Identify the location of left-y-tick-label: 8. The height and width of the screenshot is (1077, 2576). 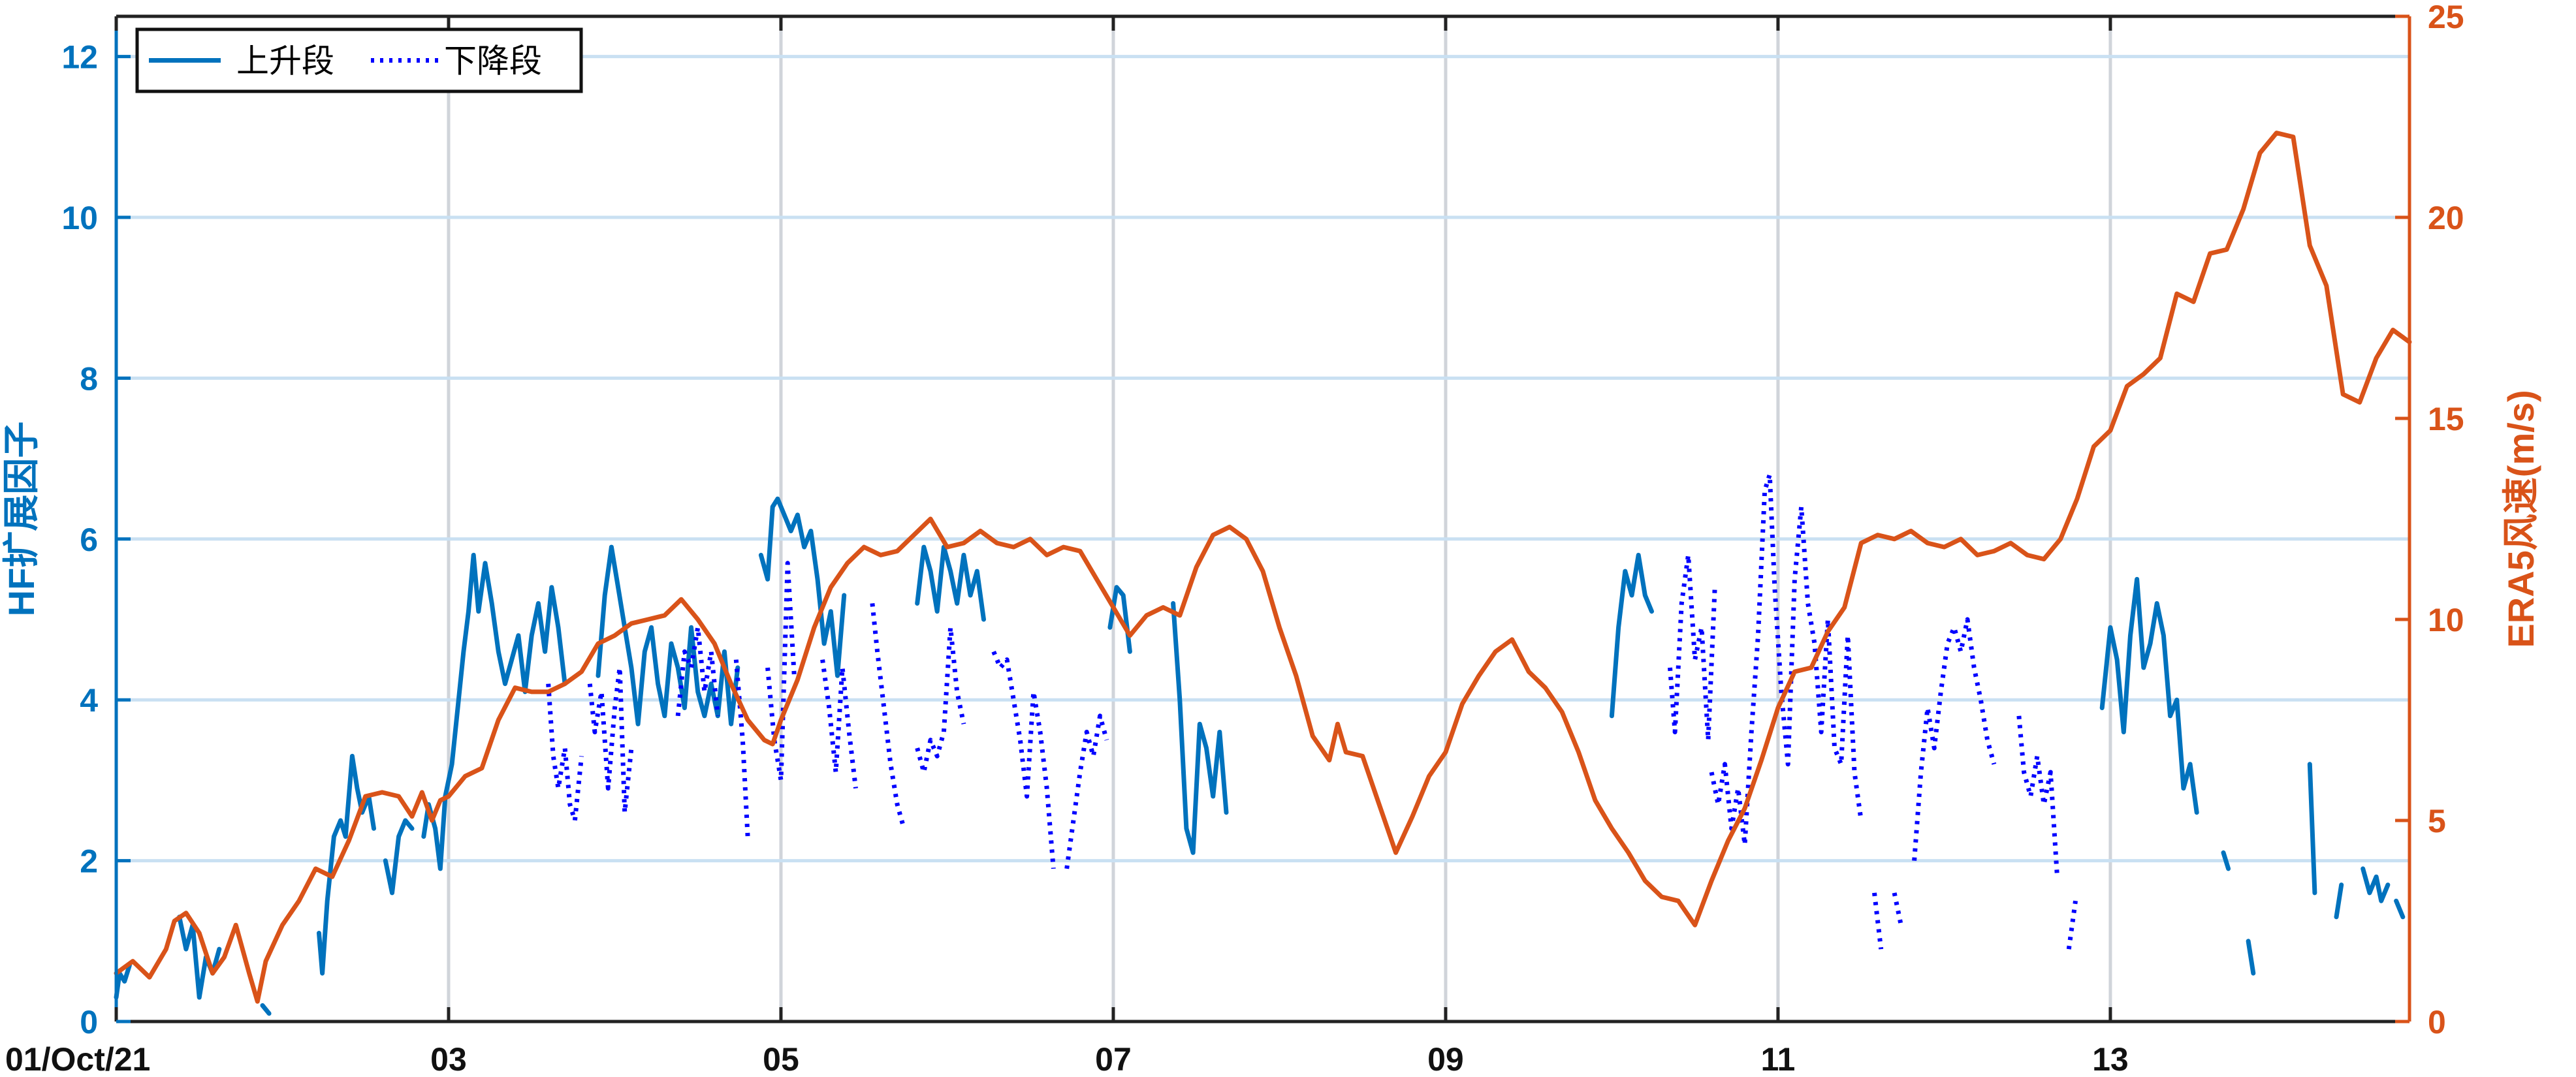
(89, 378).